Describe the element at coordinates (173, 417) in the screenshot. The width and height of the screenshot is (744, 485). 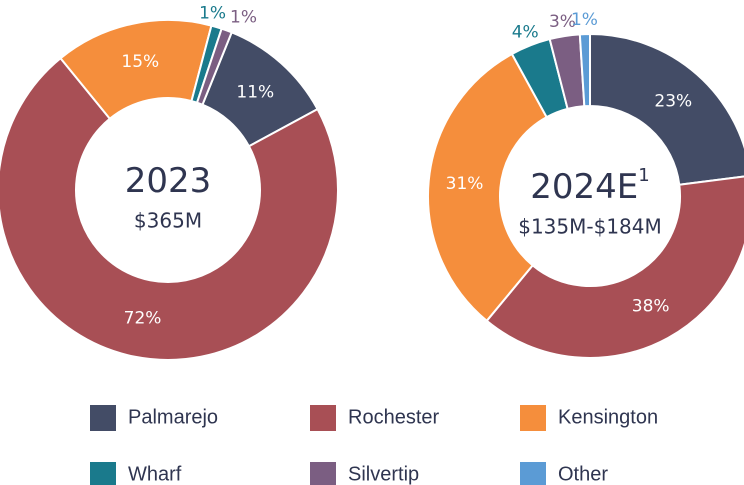
I see `legend-label: Palmarejo` at that location.